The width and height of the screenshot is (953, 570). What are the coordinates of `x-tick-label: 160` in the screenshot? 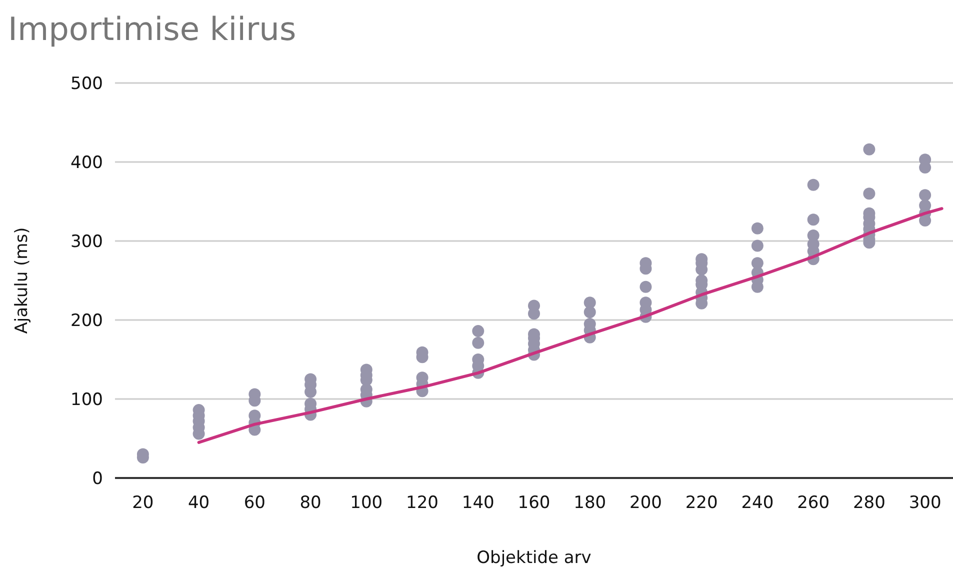 It's located at (534, 503).